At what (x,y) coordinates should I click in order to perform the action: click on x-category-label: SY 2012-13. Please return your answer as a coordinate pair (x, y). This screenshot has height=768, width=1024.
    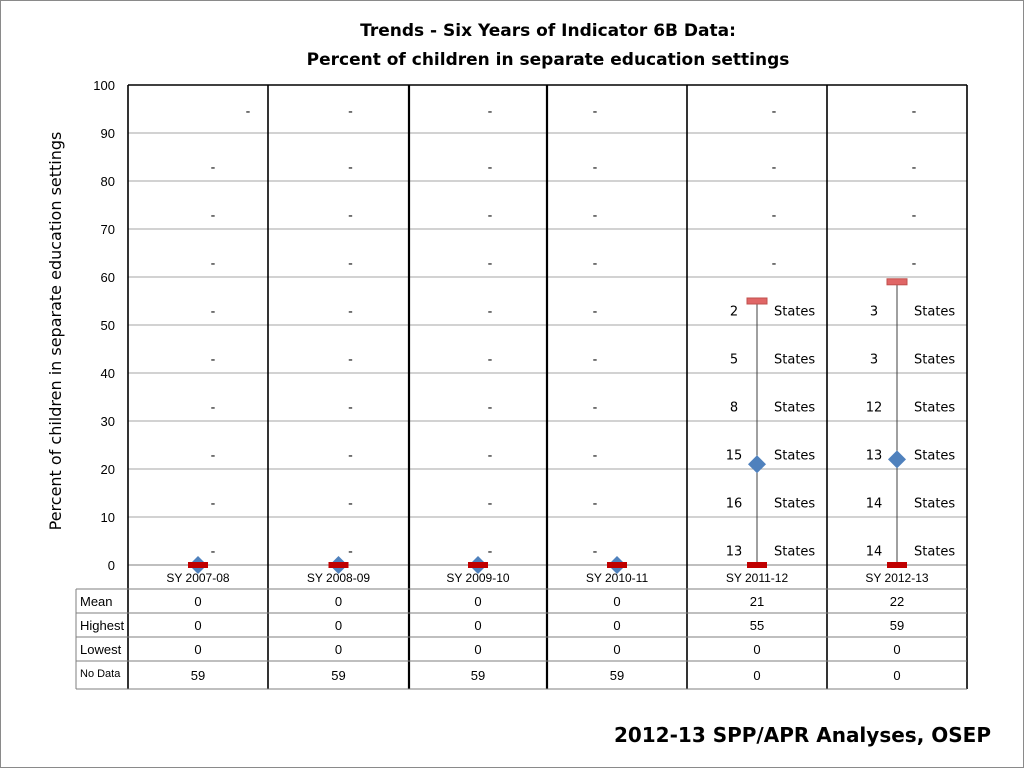
    Looking at the image, I should click on (896, 578).